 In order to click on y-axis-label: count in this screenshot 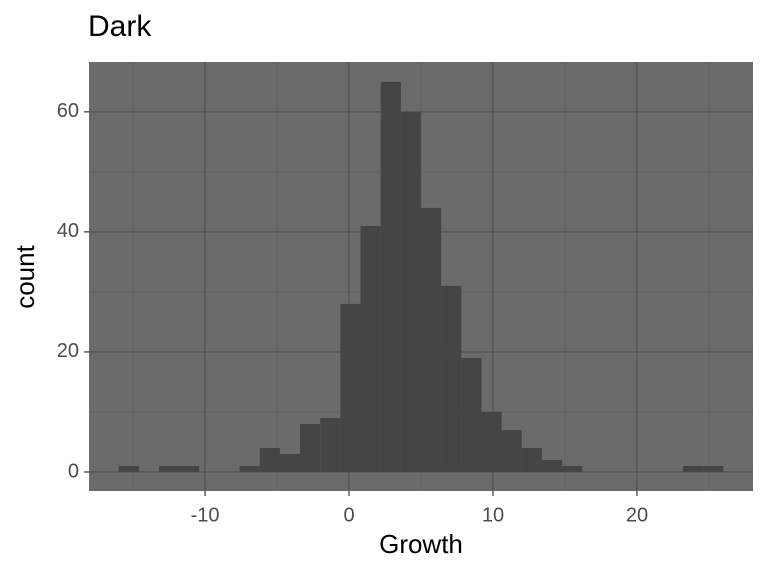, I will do `click(25, 276)`.